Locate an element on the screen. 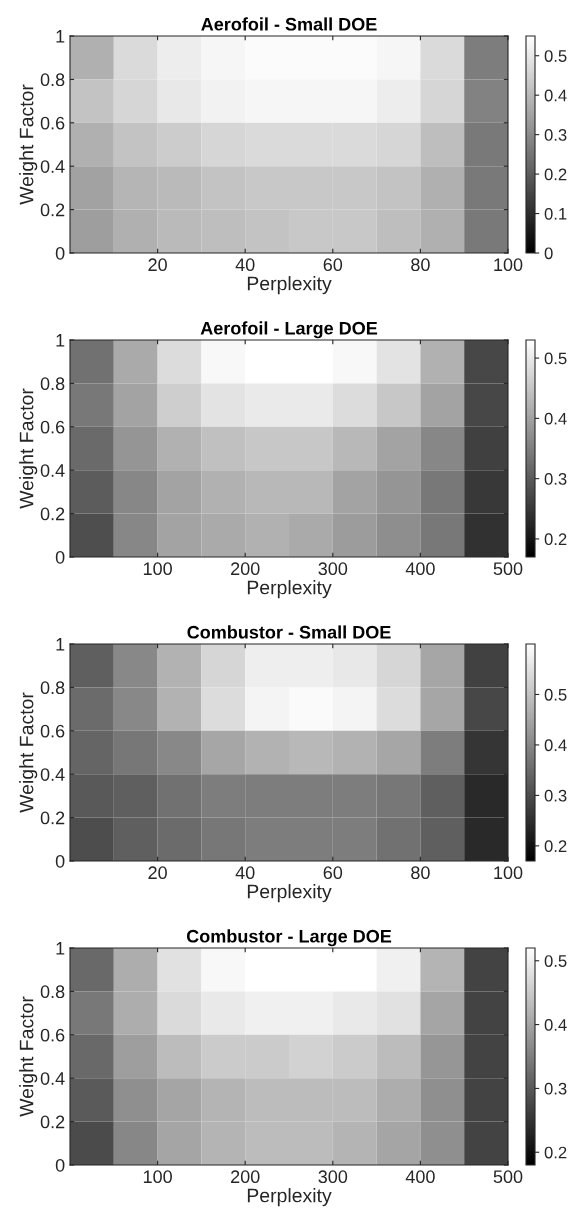  chart-title: Combustor - Small DOE is located at coordinates (289, 632).